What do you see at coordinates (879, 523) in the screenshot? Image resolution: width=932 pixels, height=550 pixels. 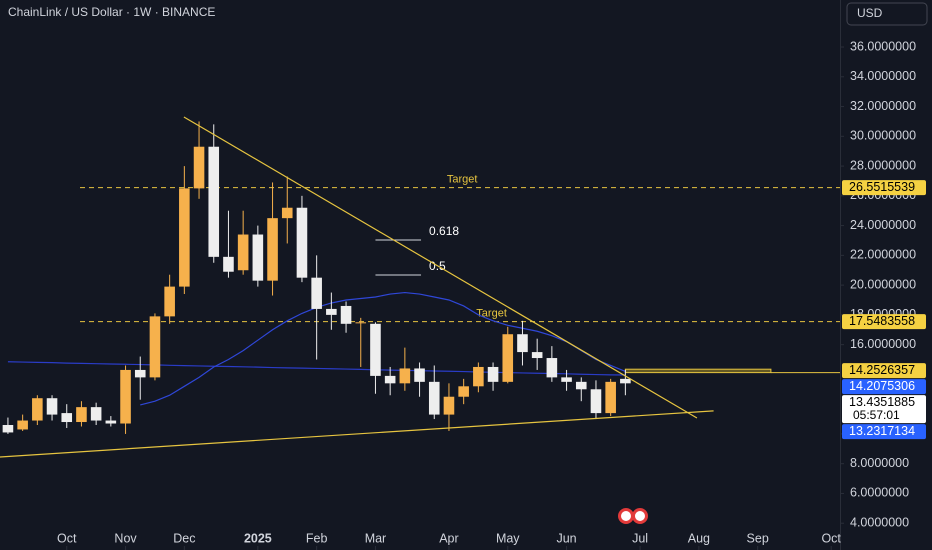 I see `y-tick-label: 4.0000000` at bounding box center [879, 523].